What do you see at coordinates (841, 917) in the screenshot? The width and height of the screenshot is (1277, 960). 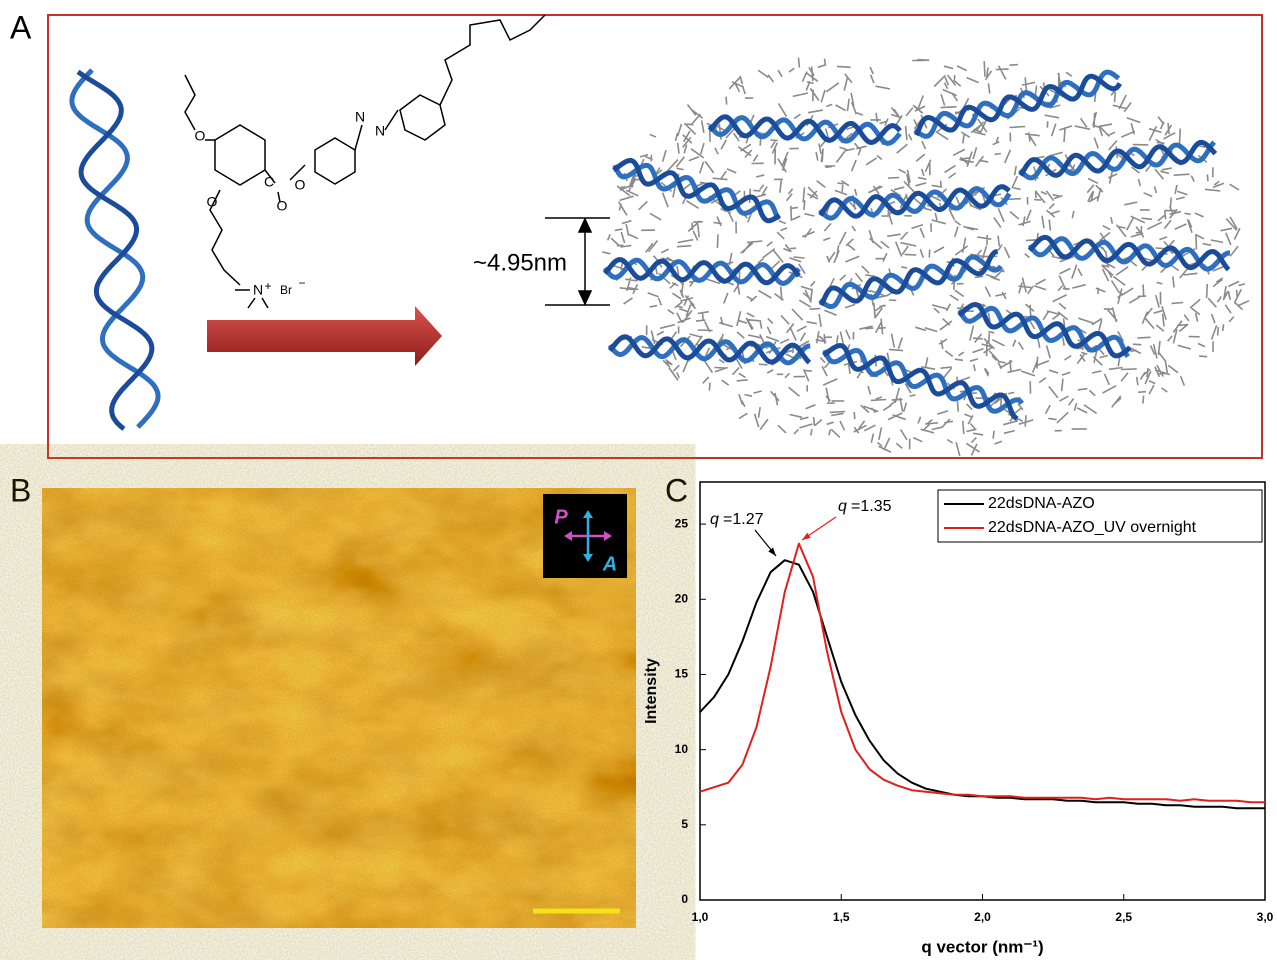 I see `x-tick-label: 1,5` at bounding box center [841, 917].